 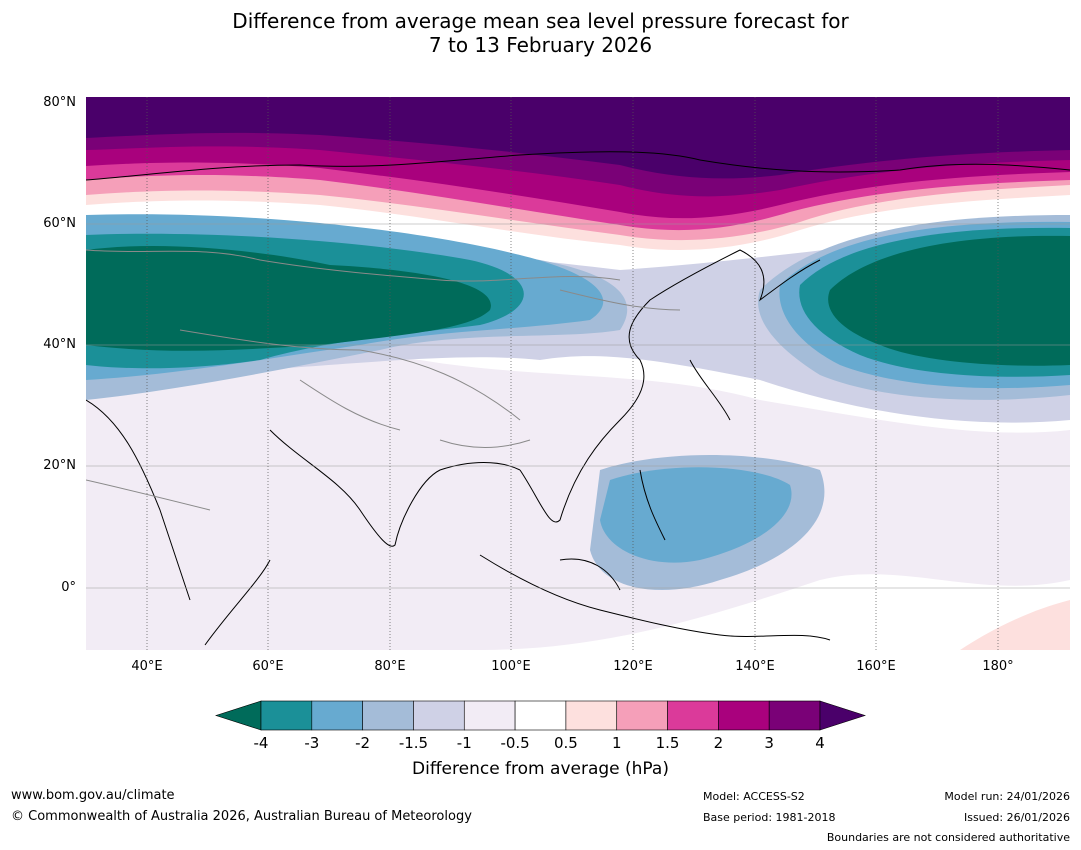 I want to click on colorbar-tick-label: -4, so click(x=261, y=743).